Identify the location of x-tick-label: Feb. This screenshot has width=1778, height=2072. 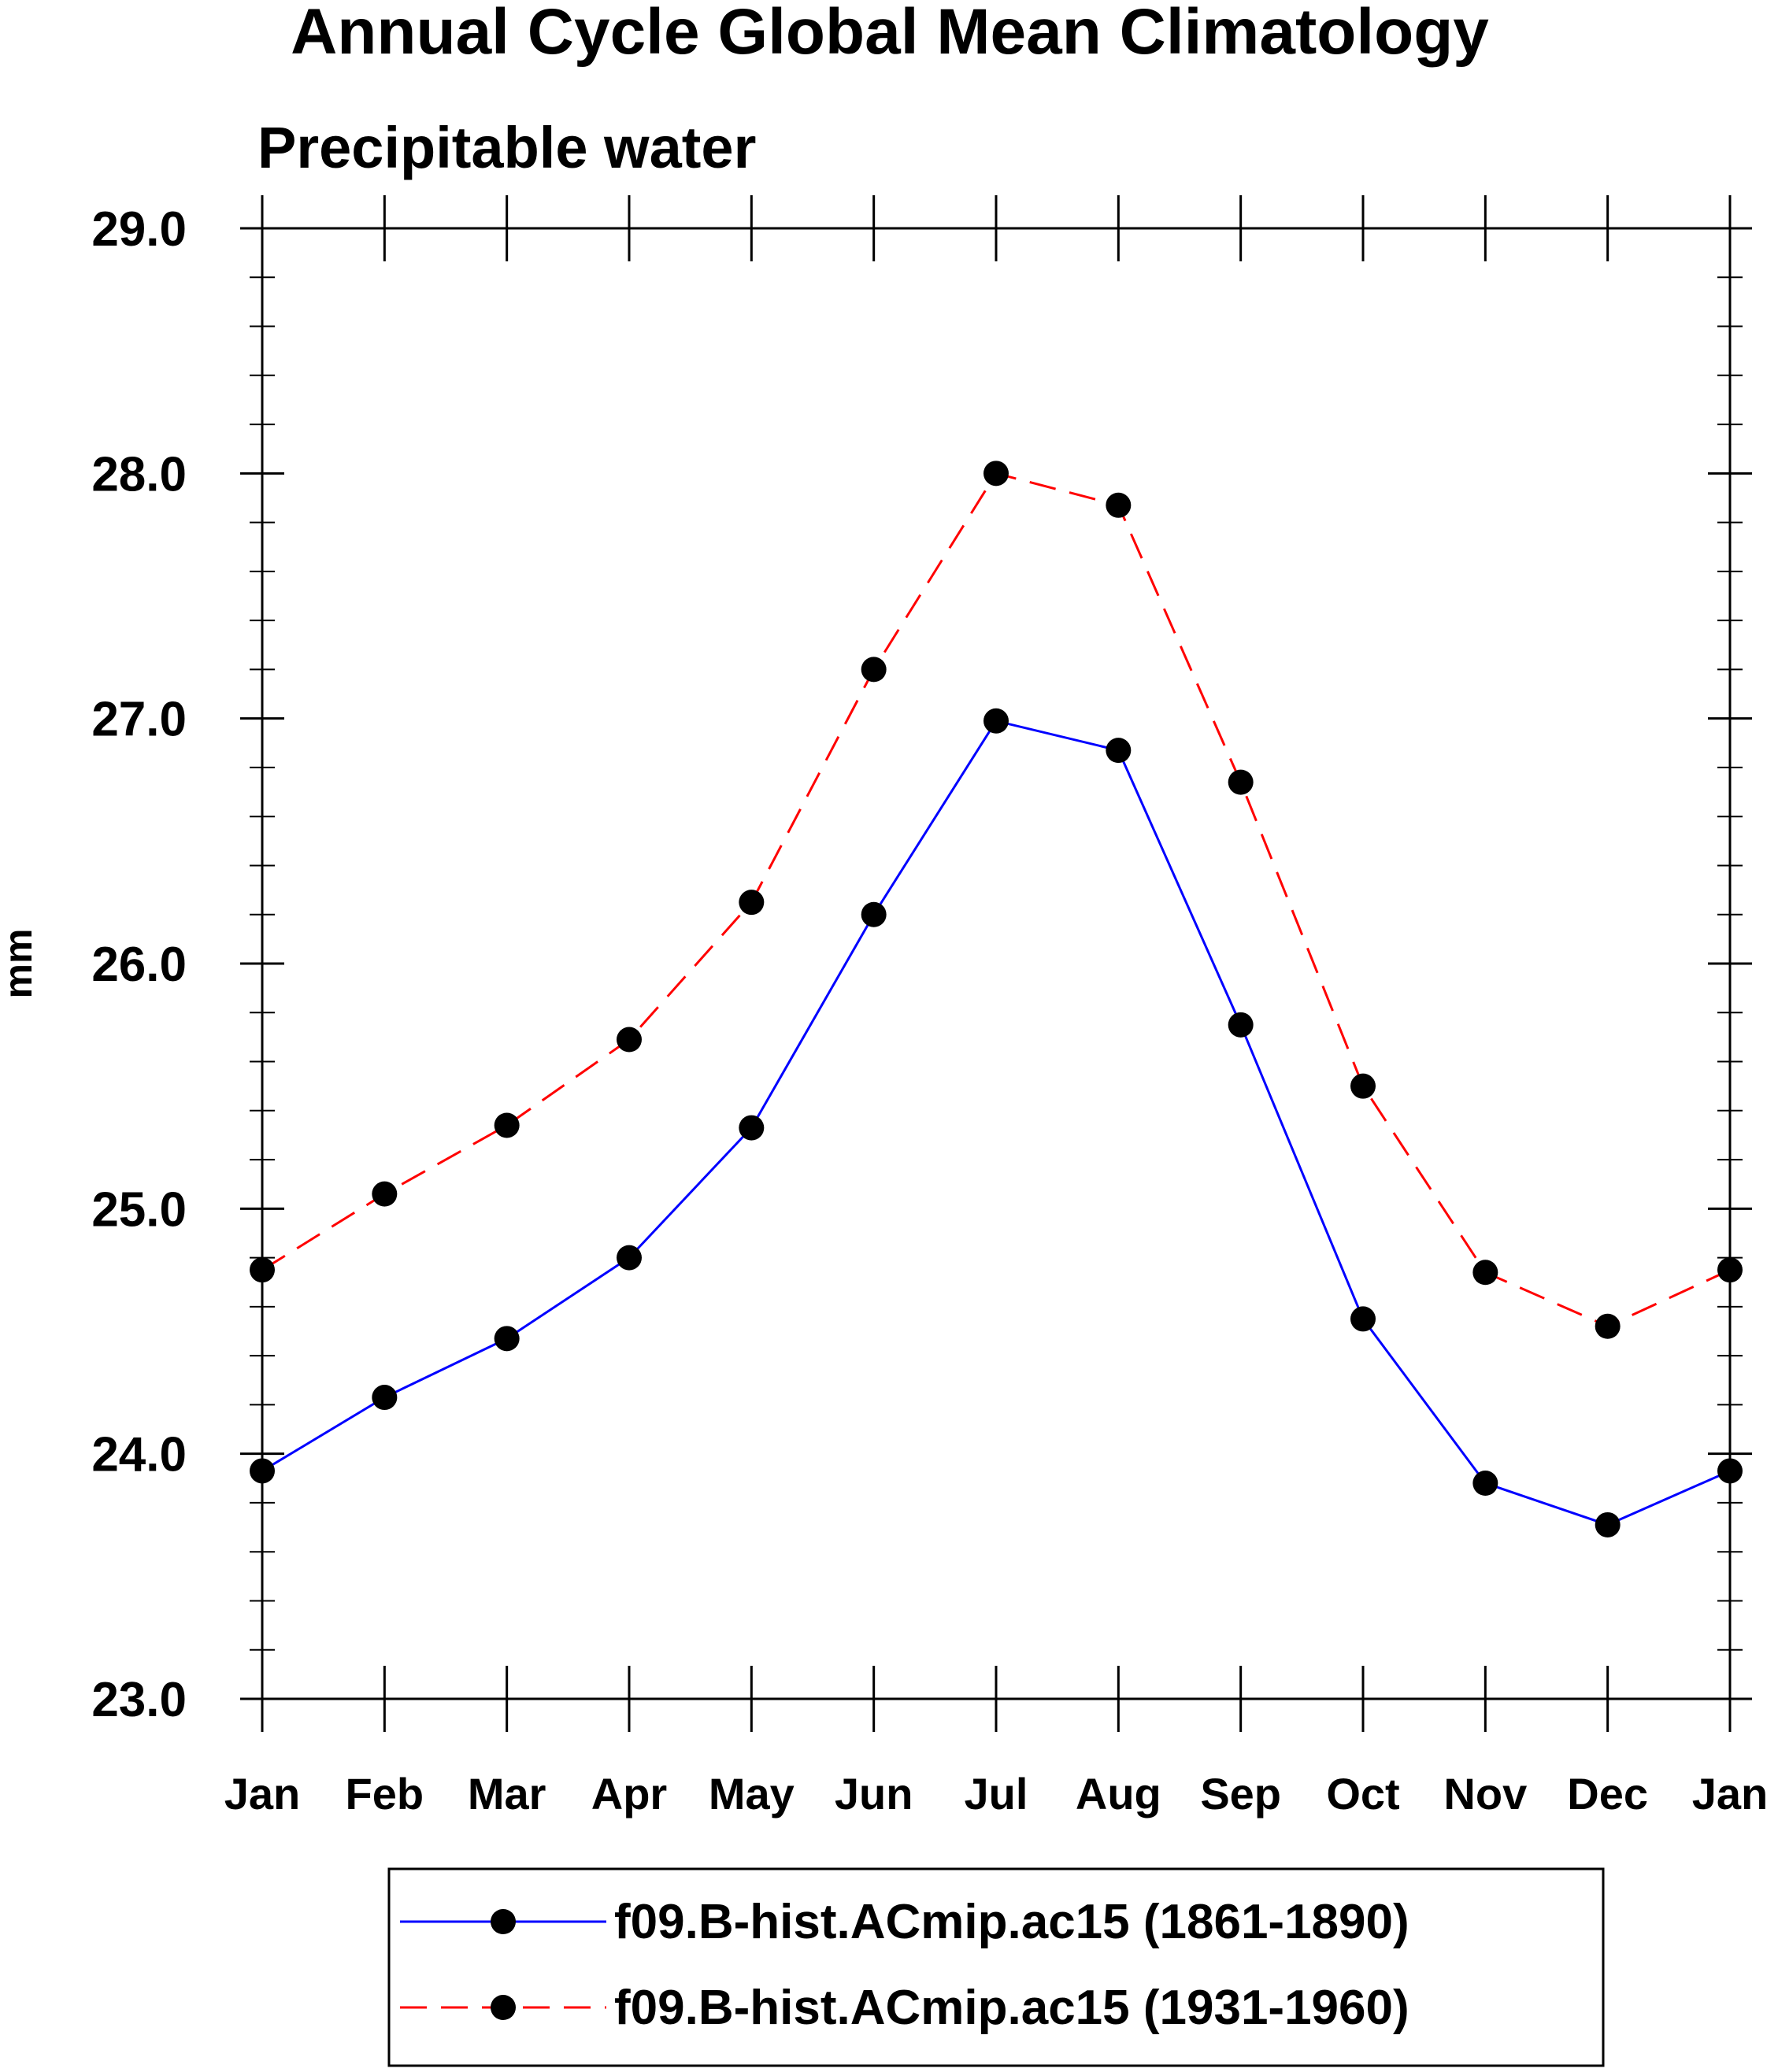
(385, 1794).